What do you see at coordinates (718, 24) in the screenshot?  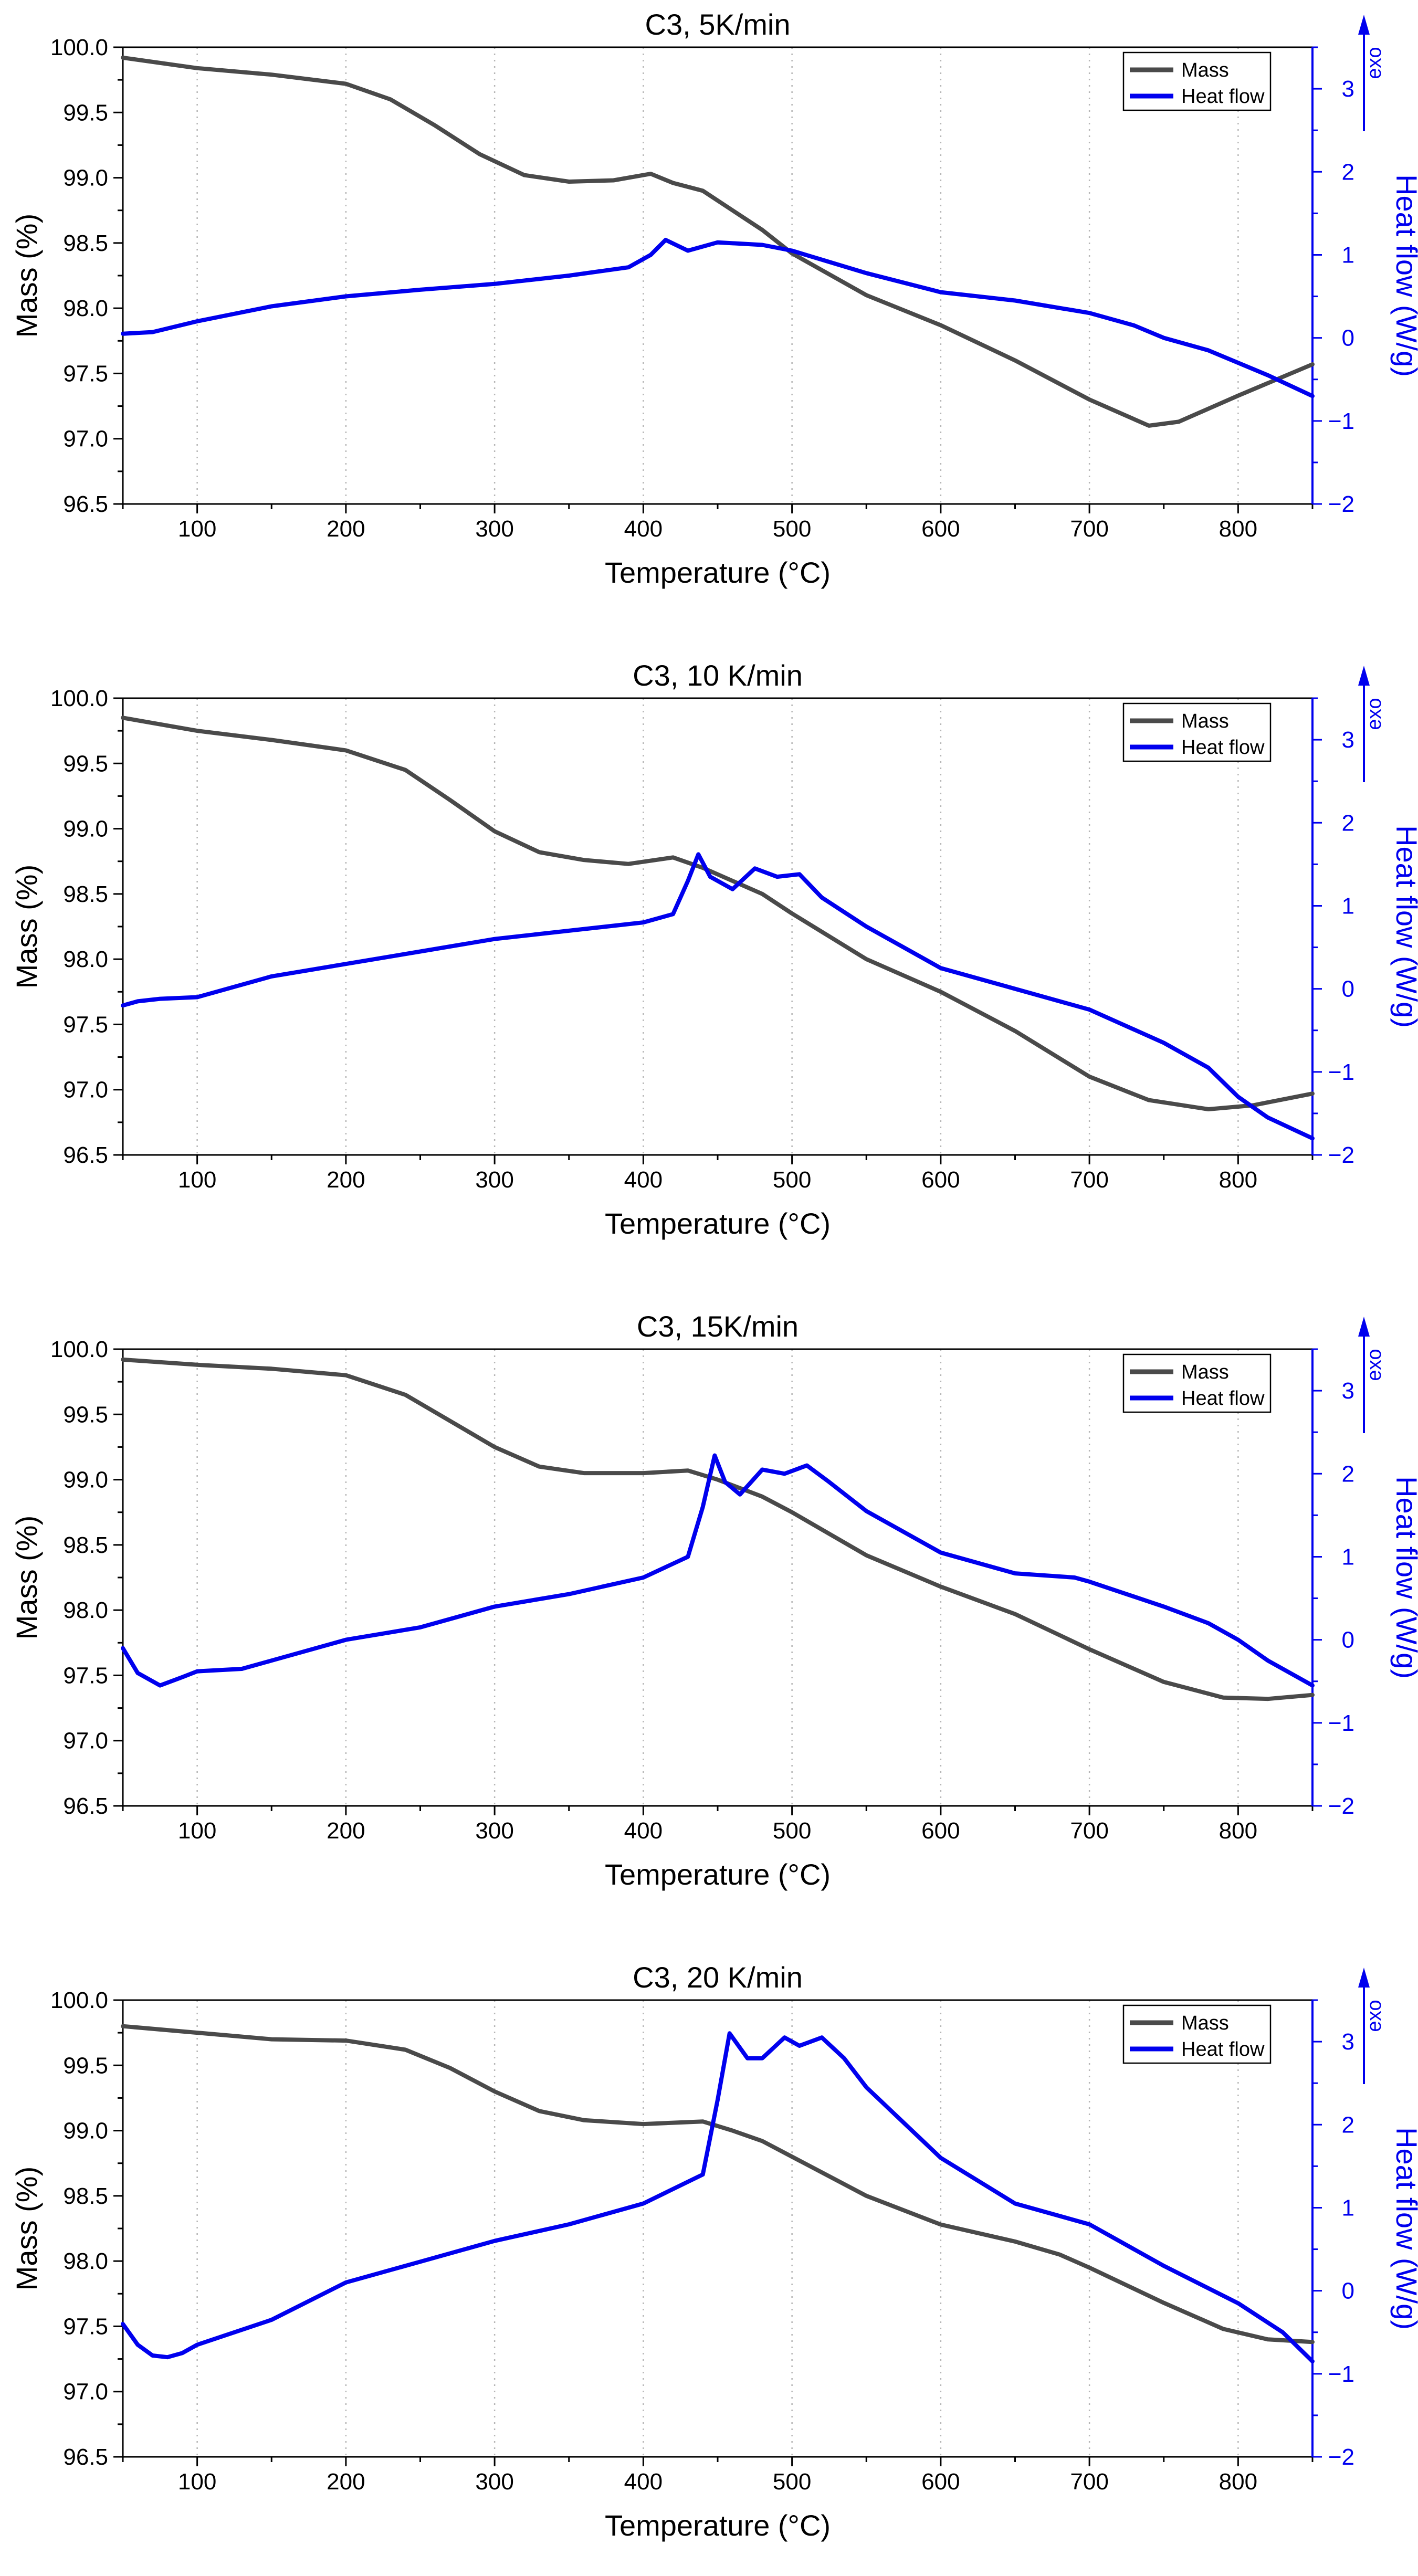 I see `chart-title: C3, 5K/min` at bounding box center [718, 24].